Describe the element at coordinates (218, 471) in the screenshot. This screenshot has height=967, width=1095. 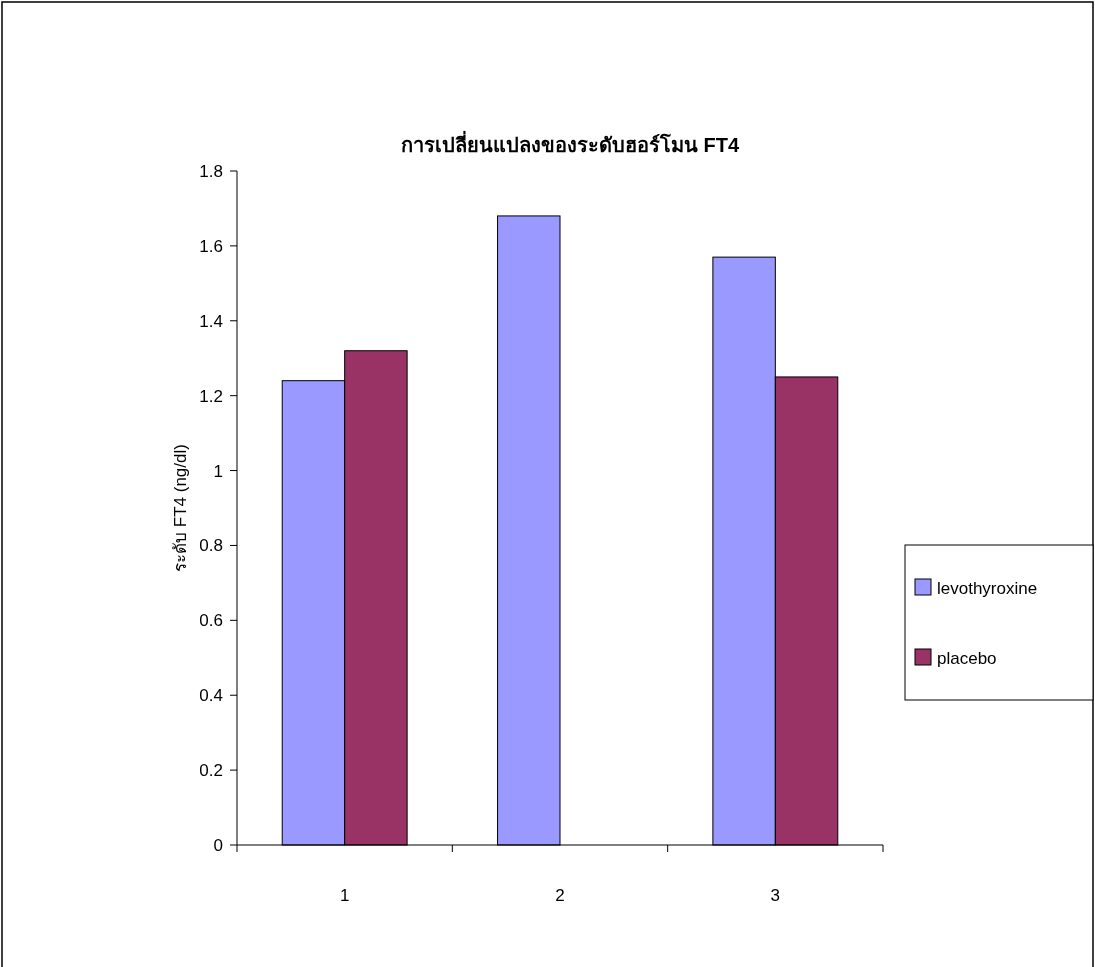
I see `y-tick-label: 1` at that location.